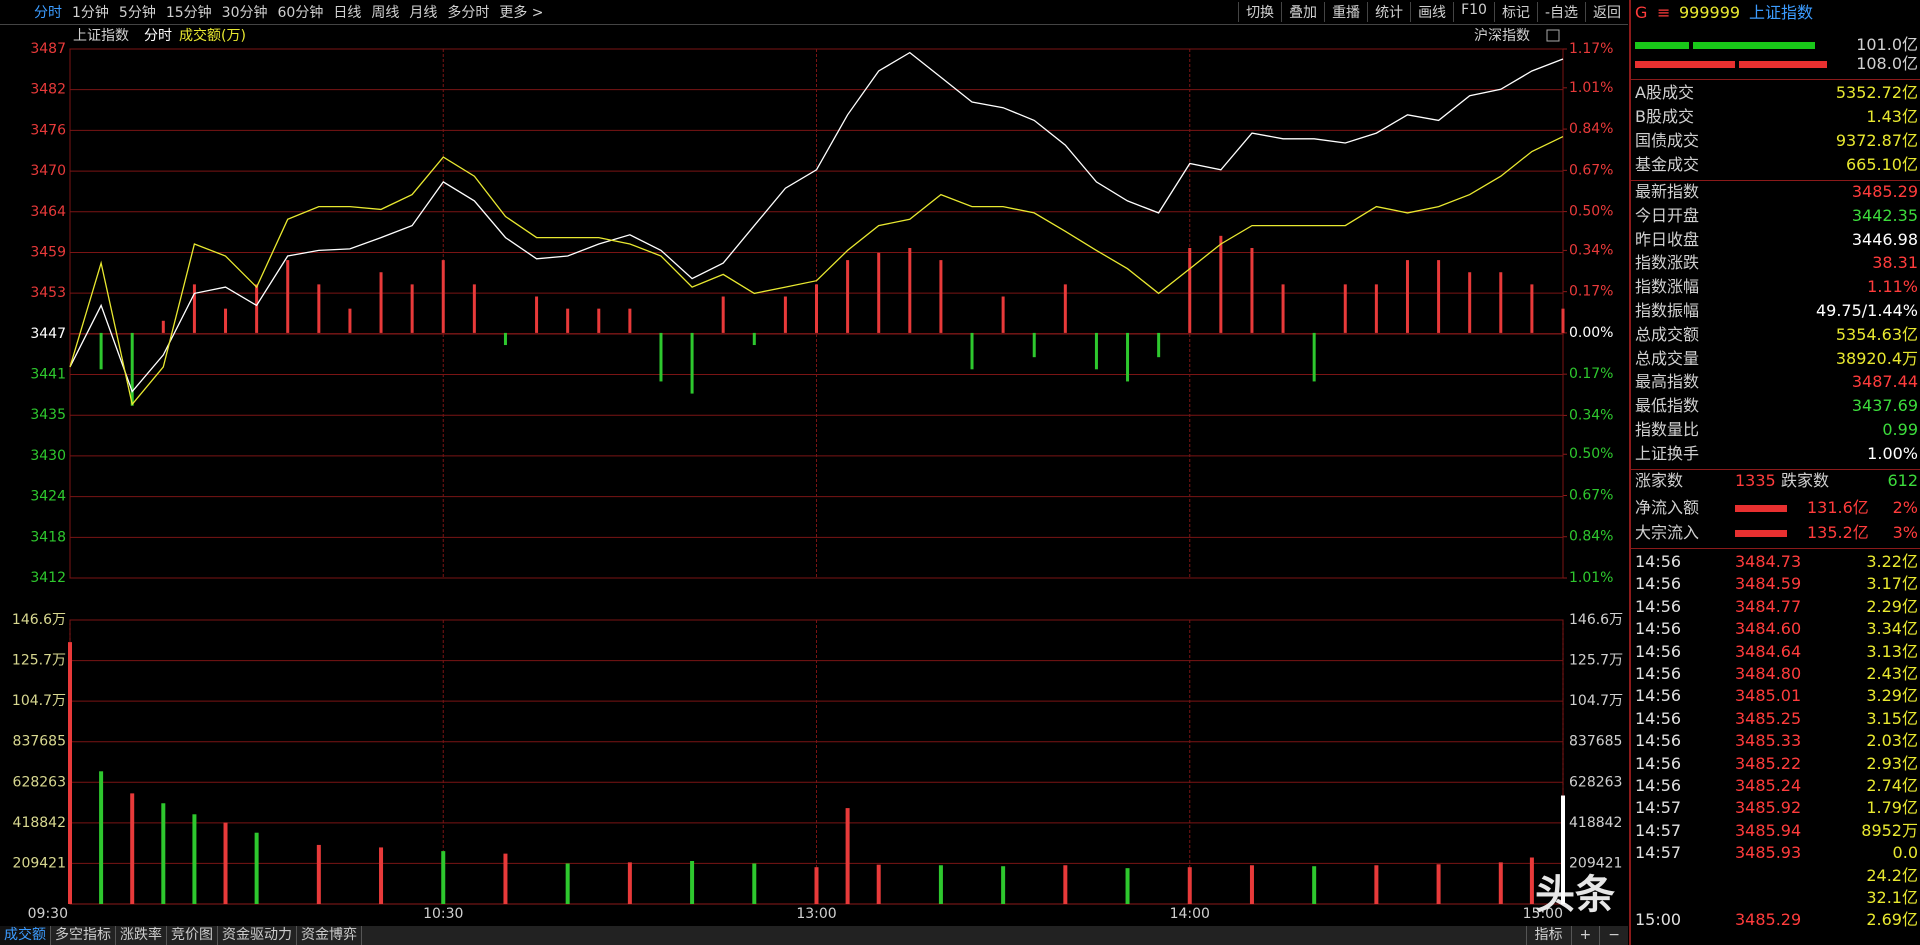 This screenshot has width=1920, height=945. I want to click on quote-label: 今日开盘, so click(1667, 215).